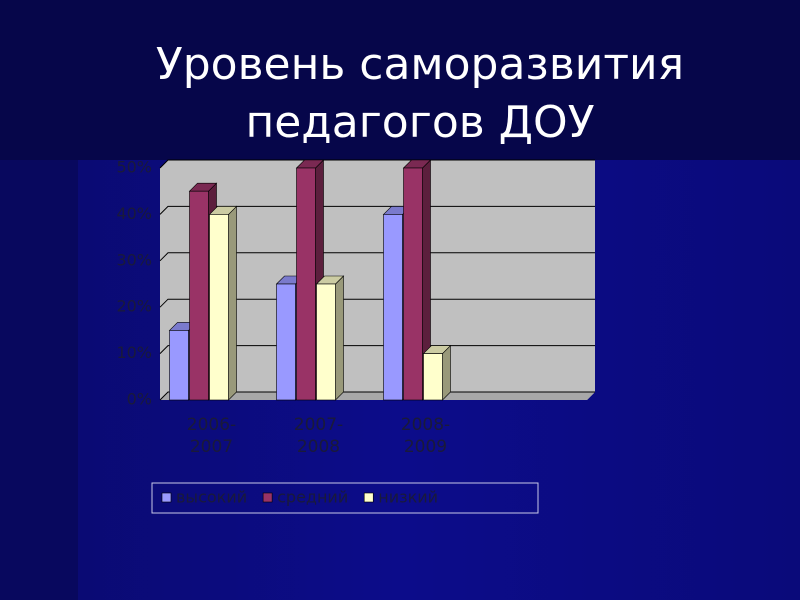  I want to click on y-tick-label: 50%, so click(134, 167).